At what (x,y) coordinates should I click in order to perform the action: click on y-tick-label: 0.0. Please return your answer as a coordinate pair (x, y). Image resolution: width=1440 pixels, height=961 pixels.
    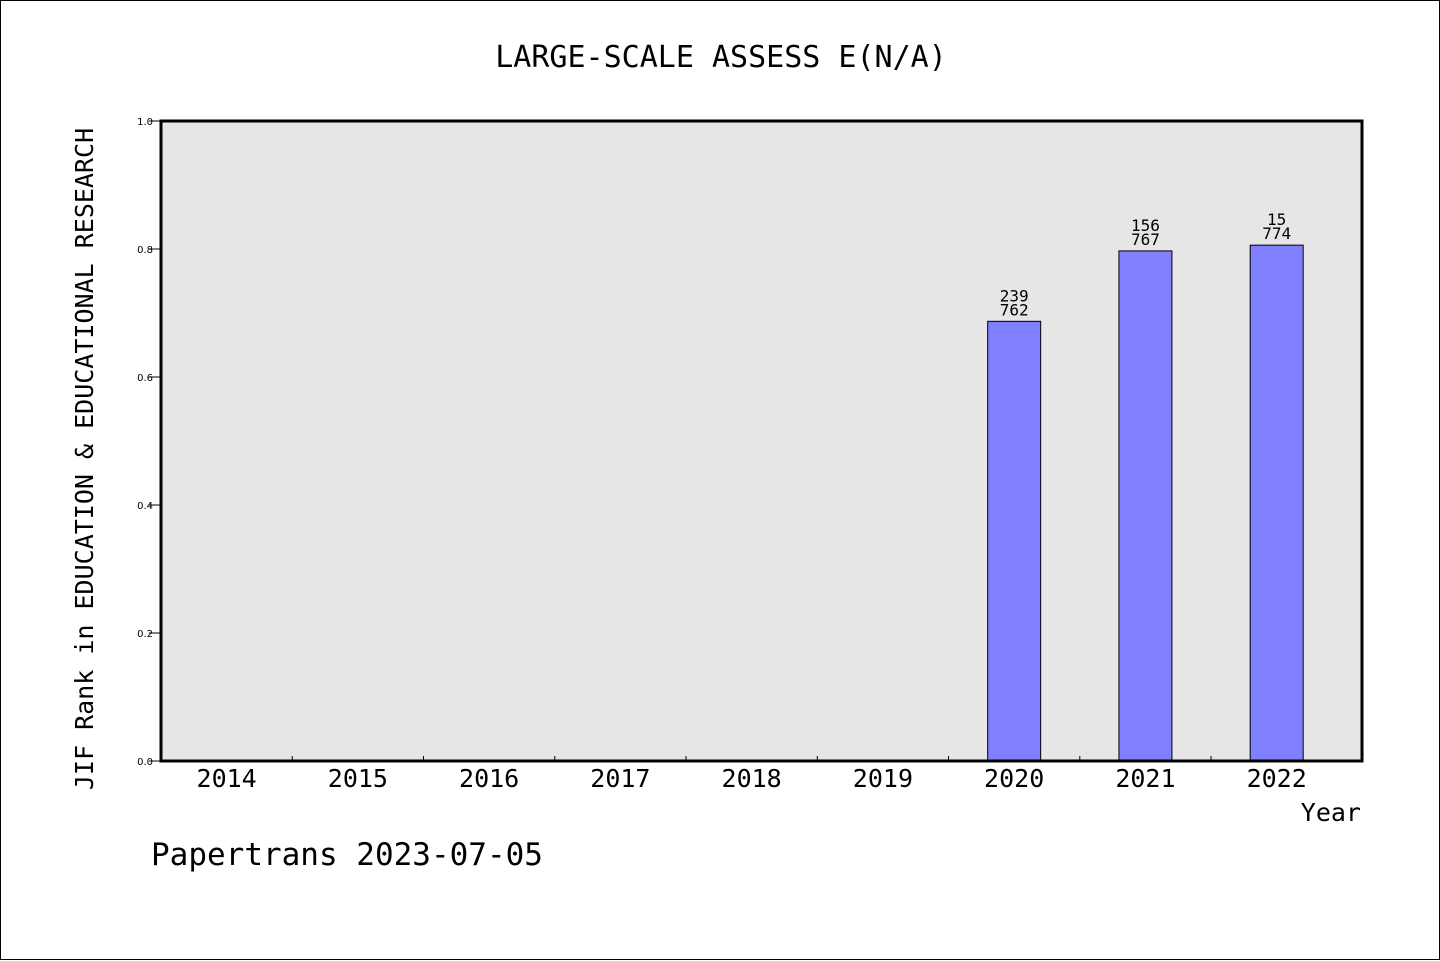
    Looking at the image, I should click on (145, 762).